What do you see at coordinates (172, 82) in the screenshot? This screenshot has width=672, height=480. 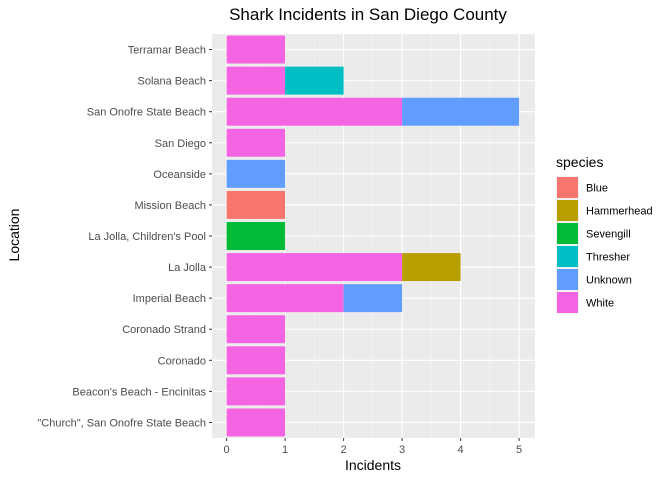 I see `y-tick-label: Solana Beach` at bounding box center [172, 82].